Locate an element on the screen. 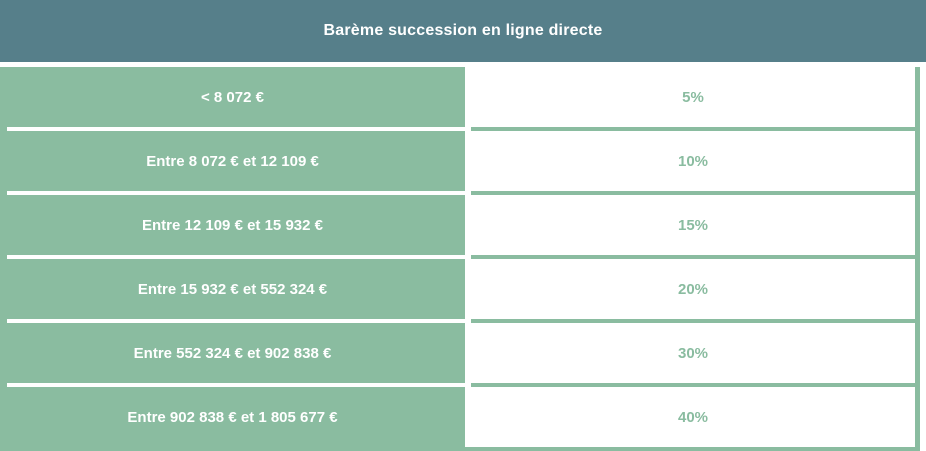  table-row: Entre 15 932 € et 552 324 € 20% is located at coordinates (463, 291).